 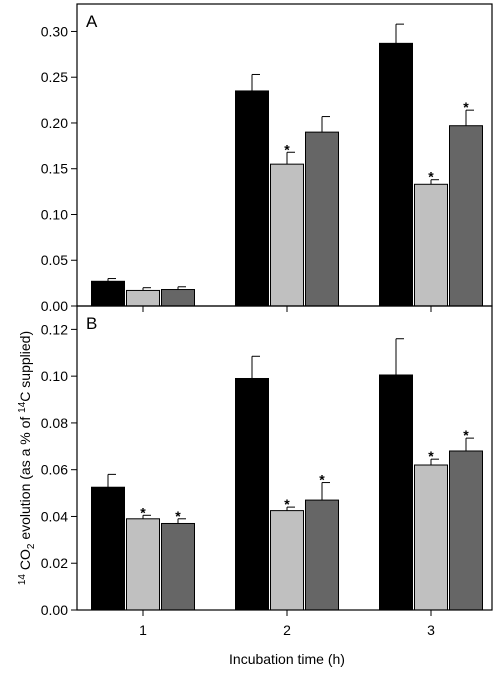 What do you see at coordinates (22, 580) in the screenshot?
I see `y-axis-title-isotope-superscript: 14` at bounding box center [22, 580].